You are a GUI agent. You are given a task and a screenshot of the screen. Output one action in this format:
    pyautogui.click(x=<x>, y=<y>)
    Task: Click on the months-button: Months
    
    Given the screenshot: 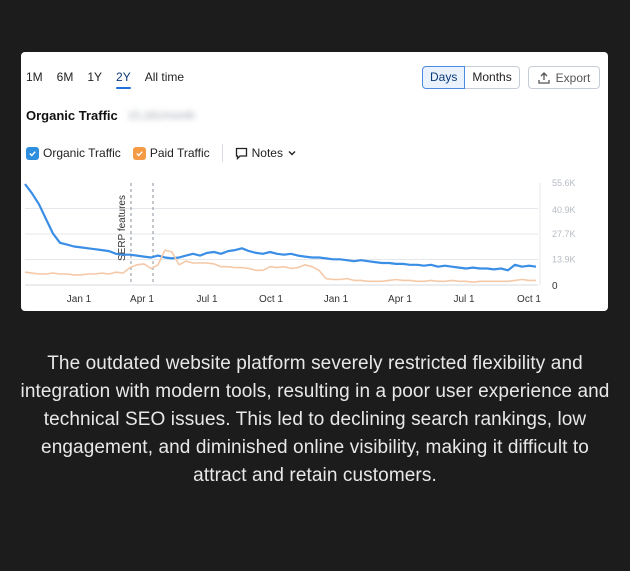 What is the action you would take?
    pyautogui.click(x=492, y=77)
    